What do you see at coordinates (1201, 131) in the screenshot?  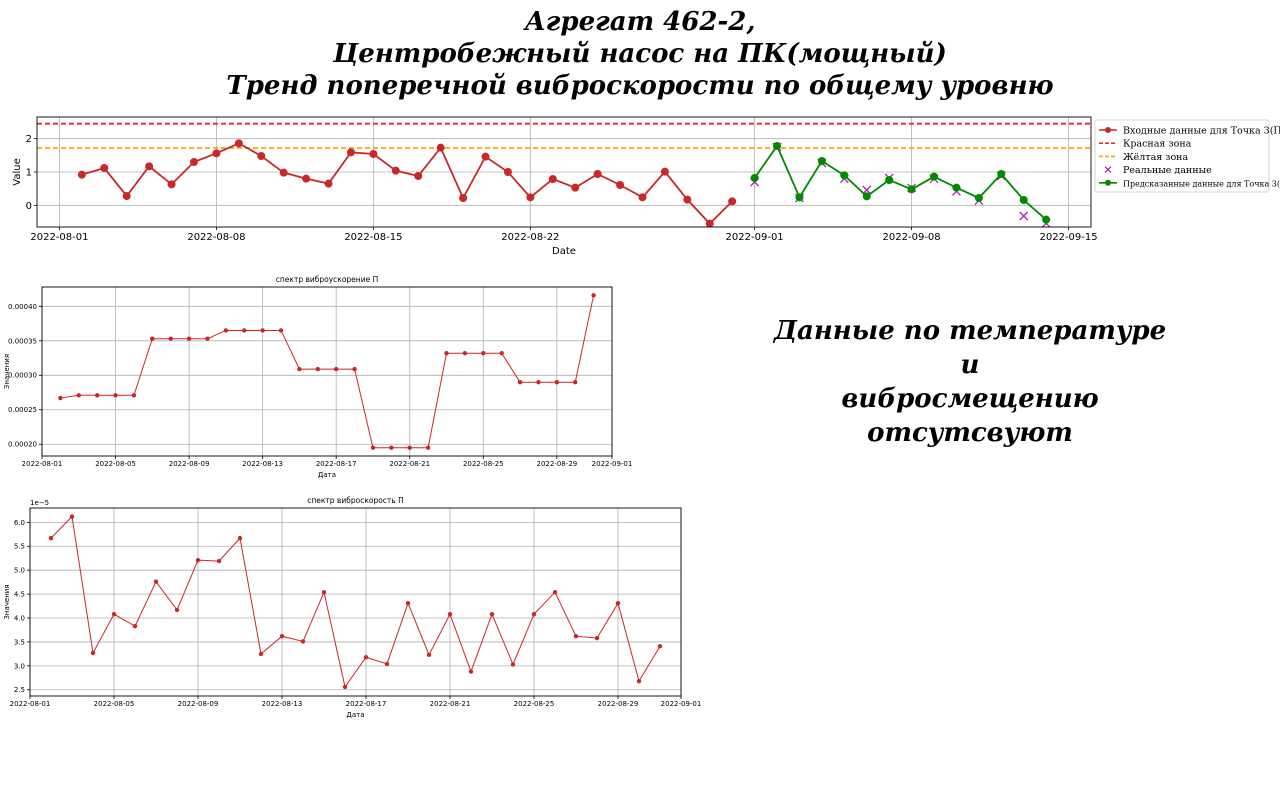 I see `legend-label: Входные данные для Точка 3(П)` at bounding box center [1201, 131].